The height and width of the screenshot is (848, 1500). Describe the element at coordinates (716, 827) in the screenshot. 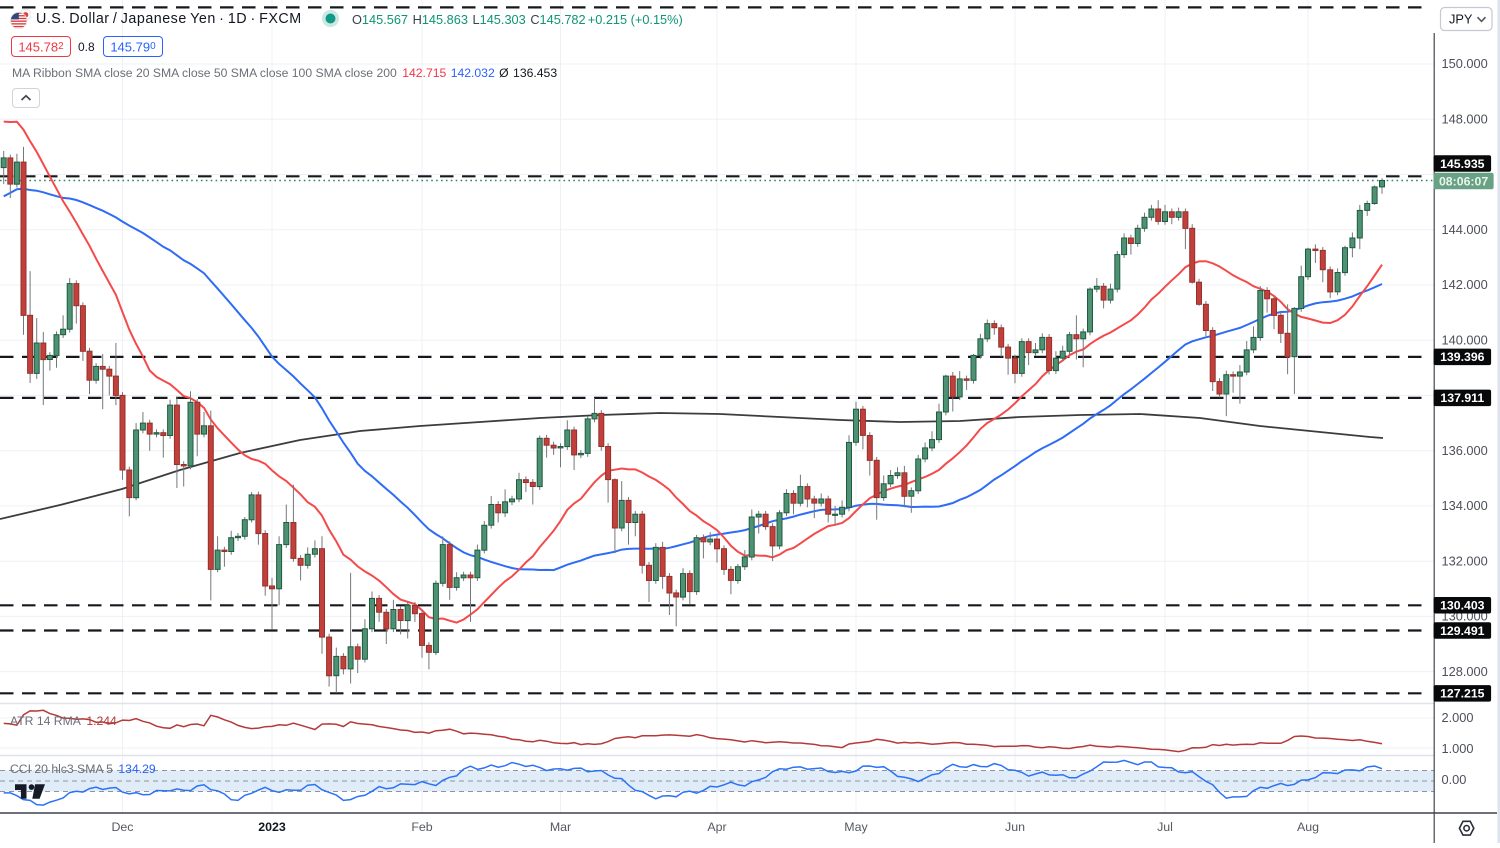

I see `svg-text: Apr` at that location.